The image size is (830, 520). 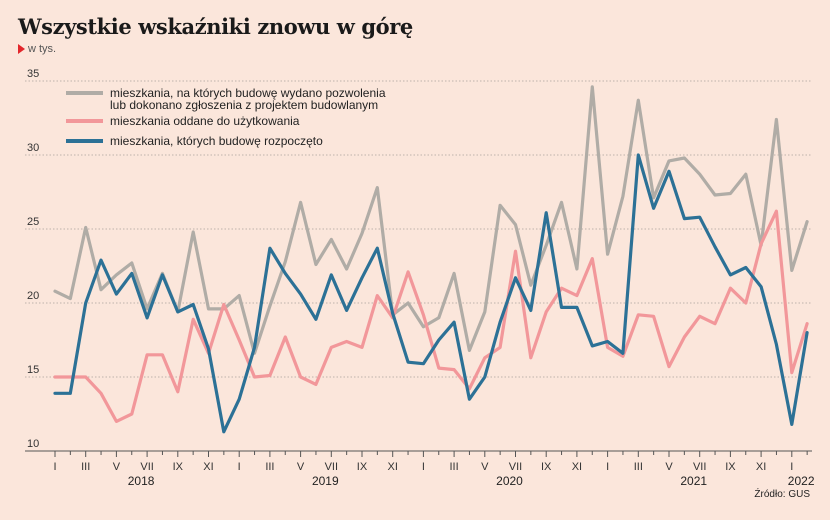 What do you see at coordinates (33, 74) in the screenshot?
I see `y-tick-label-35: 35` at bounding box center [33, 74].